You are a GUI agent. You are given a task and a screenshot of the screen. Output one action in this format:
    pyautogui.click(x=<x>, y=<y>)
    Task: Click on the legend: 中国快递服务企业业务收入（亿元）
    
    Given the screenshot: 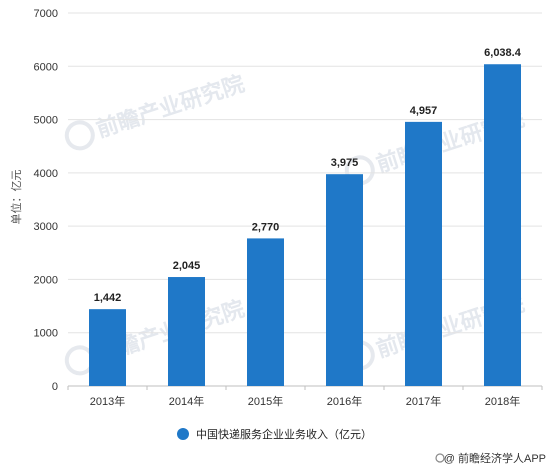 What is the action you would take?
    pyautogui.click(x=274, y=434)
    